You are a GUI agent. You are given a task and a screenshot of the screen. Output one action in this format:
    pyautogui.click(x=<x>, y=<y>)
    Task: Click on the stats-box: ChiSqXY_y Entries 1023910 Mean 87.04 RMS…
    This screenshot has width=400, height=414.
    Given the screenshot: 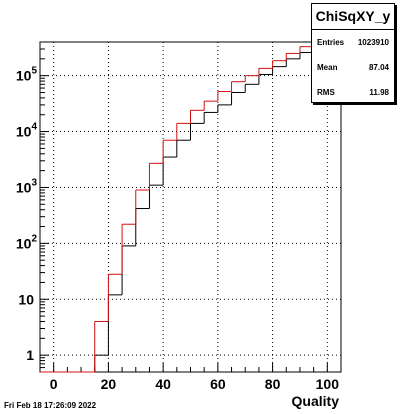 What is the action you would take?
    pyautogui.click(x=353, y=53)
    